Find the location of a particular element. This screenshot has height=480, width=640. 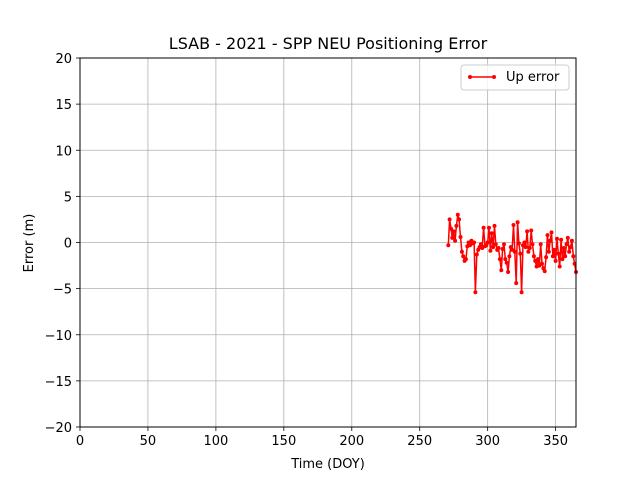

x-tick-label: 150 is located at coordinates (283, 441).